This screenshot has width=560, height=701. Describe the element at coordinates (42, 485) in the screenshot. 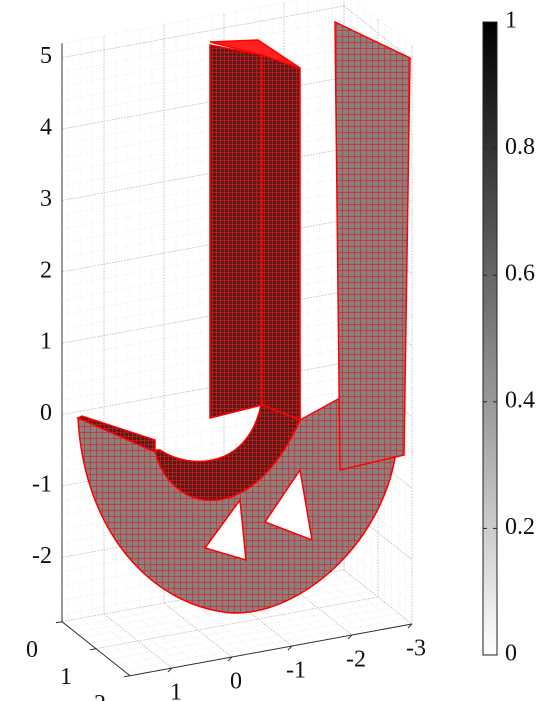

I see `z-tick-label: -1` at that location.